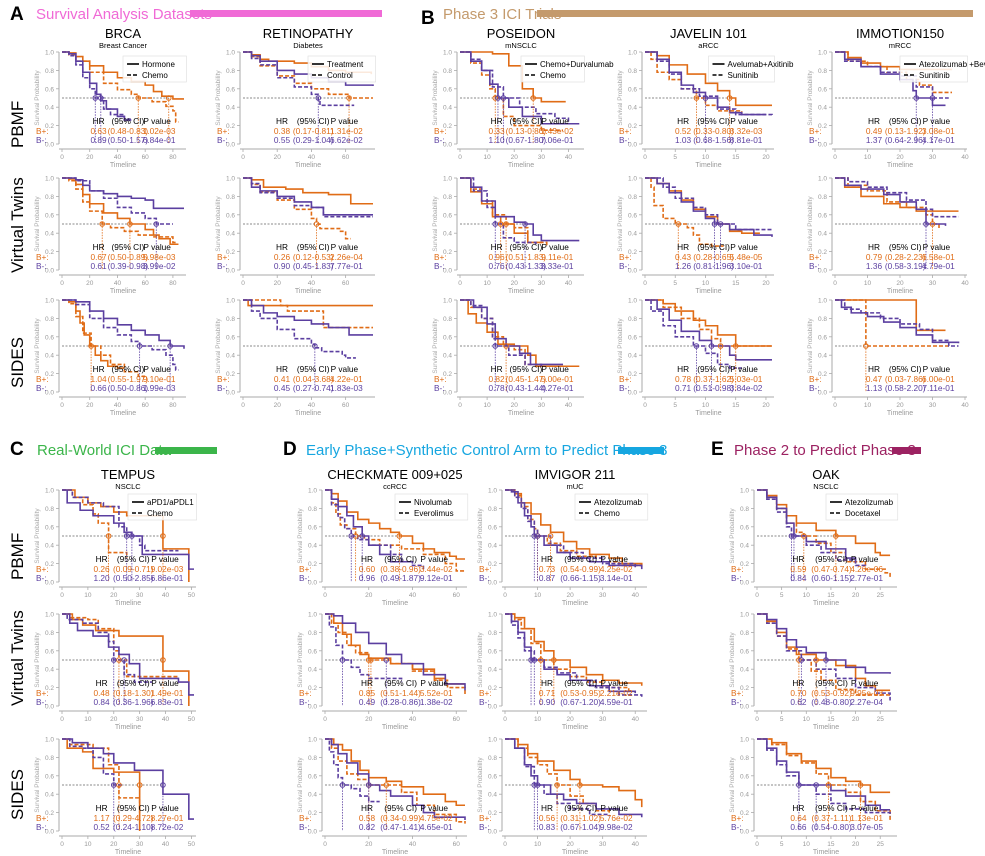 This screenshot has width=985, height=856. Describe the element at coordinates (159, 379) in the screenshot. I see `stats-p-bplus: 9.10e-01` at that location.